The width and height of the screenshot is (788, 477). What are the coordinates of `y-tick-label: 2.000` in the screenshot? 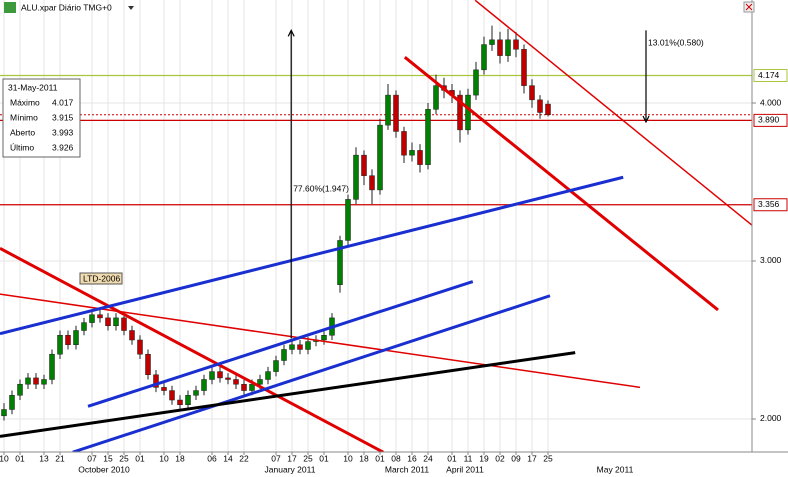 It's located at (771, 418).